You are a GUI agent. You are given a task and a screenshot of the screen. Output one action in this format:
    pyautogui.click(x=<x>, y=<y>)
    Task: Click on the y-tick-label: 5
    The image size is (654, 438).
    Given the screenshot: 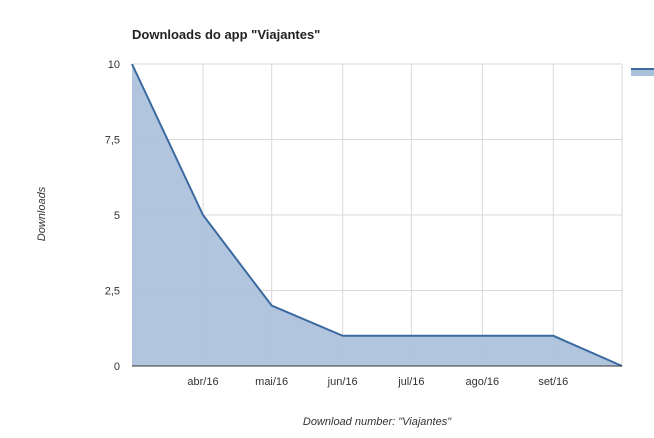 What is the action you would take?
    pyautogui.click(x=117, y=216)
    